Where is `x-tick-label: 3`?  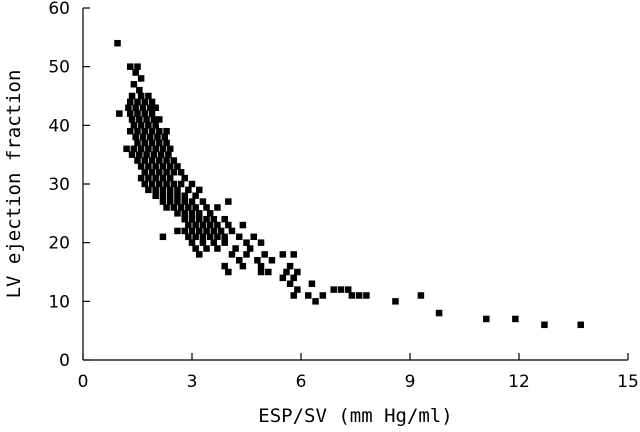 x-tick-label: 3 is located at coordinates (192, 382).